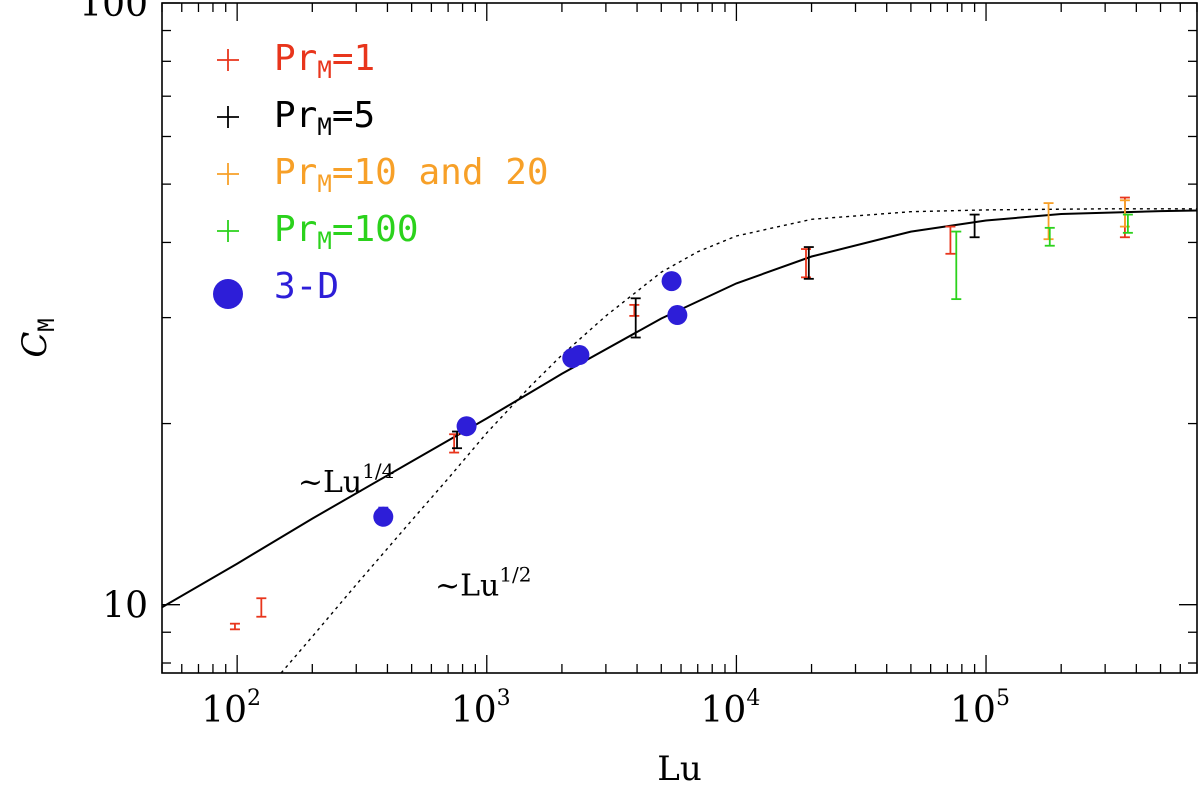  I want to click on x-tick-label-exponent: 3, so click(504, 698).